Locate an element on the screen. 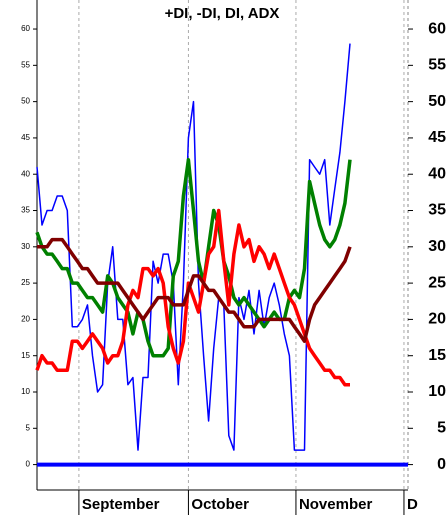 This screenshot has height=515, width=448. y-tick-label-right: 20 is located at coordinates (437, 319).